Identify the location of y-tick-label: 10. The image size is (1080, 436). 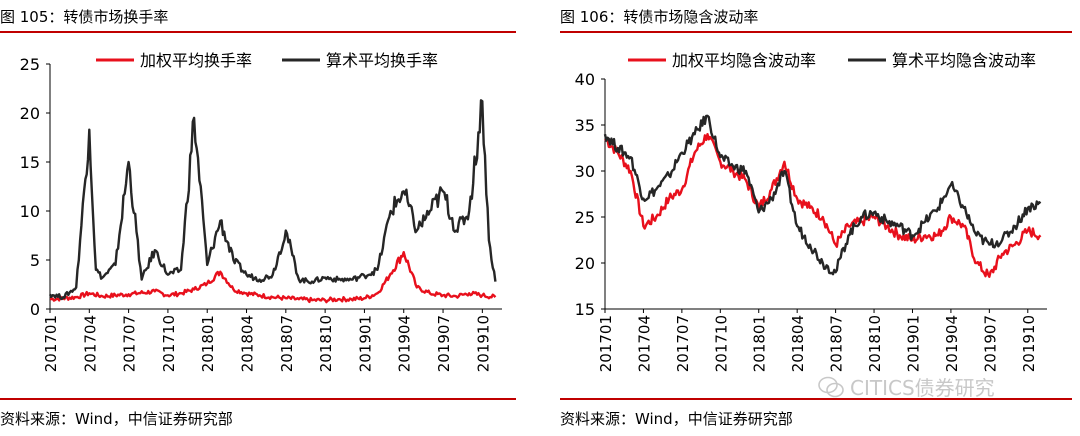
(30, 211).